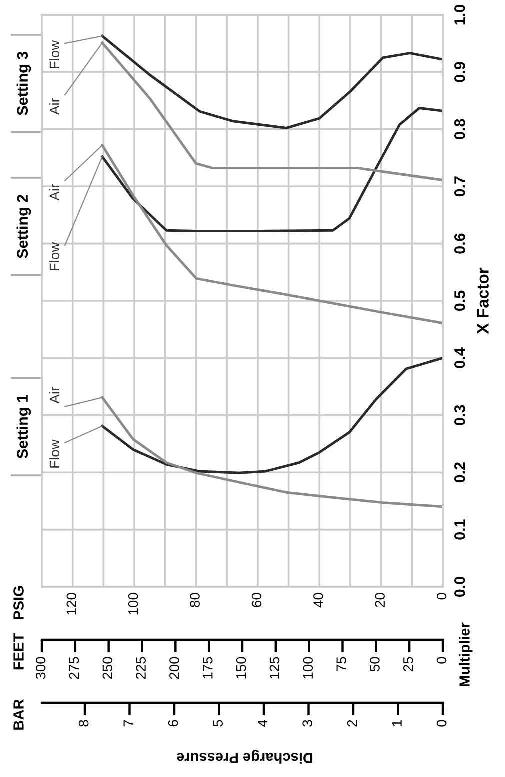 This screenshot has height=777, width=505. Describe the element at coordinates (397, 723) in the screenshot. I see `text: 1` at that location.